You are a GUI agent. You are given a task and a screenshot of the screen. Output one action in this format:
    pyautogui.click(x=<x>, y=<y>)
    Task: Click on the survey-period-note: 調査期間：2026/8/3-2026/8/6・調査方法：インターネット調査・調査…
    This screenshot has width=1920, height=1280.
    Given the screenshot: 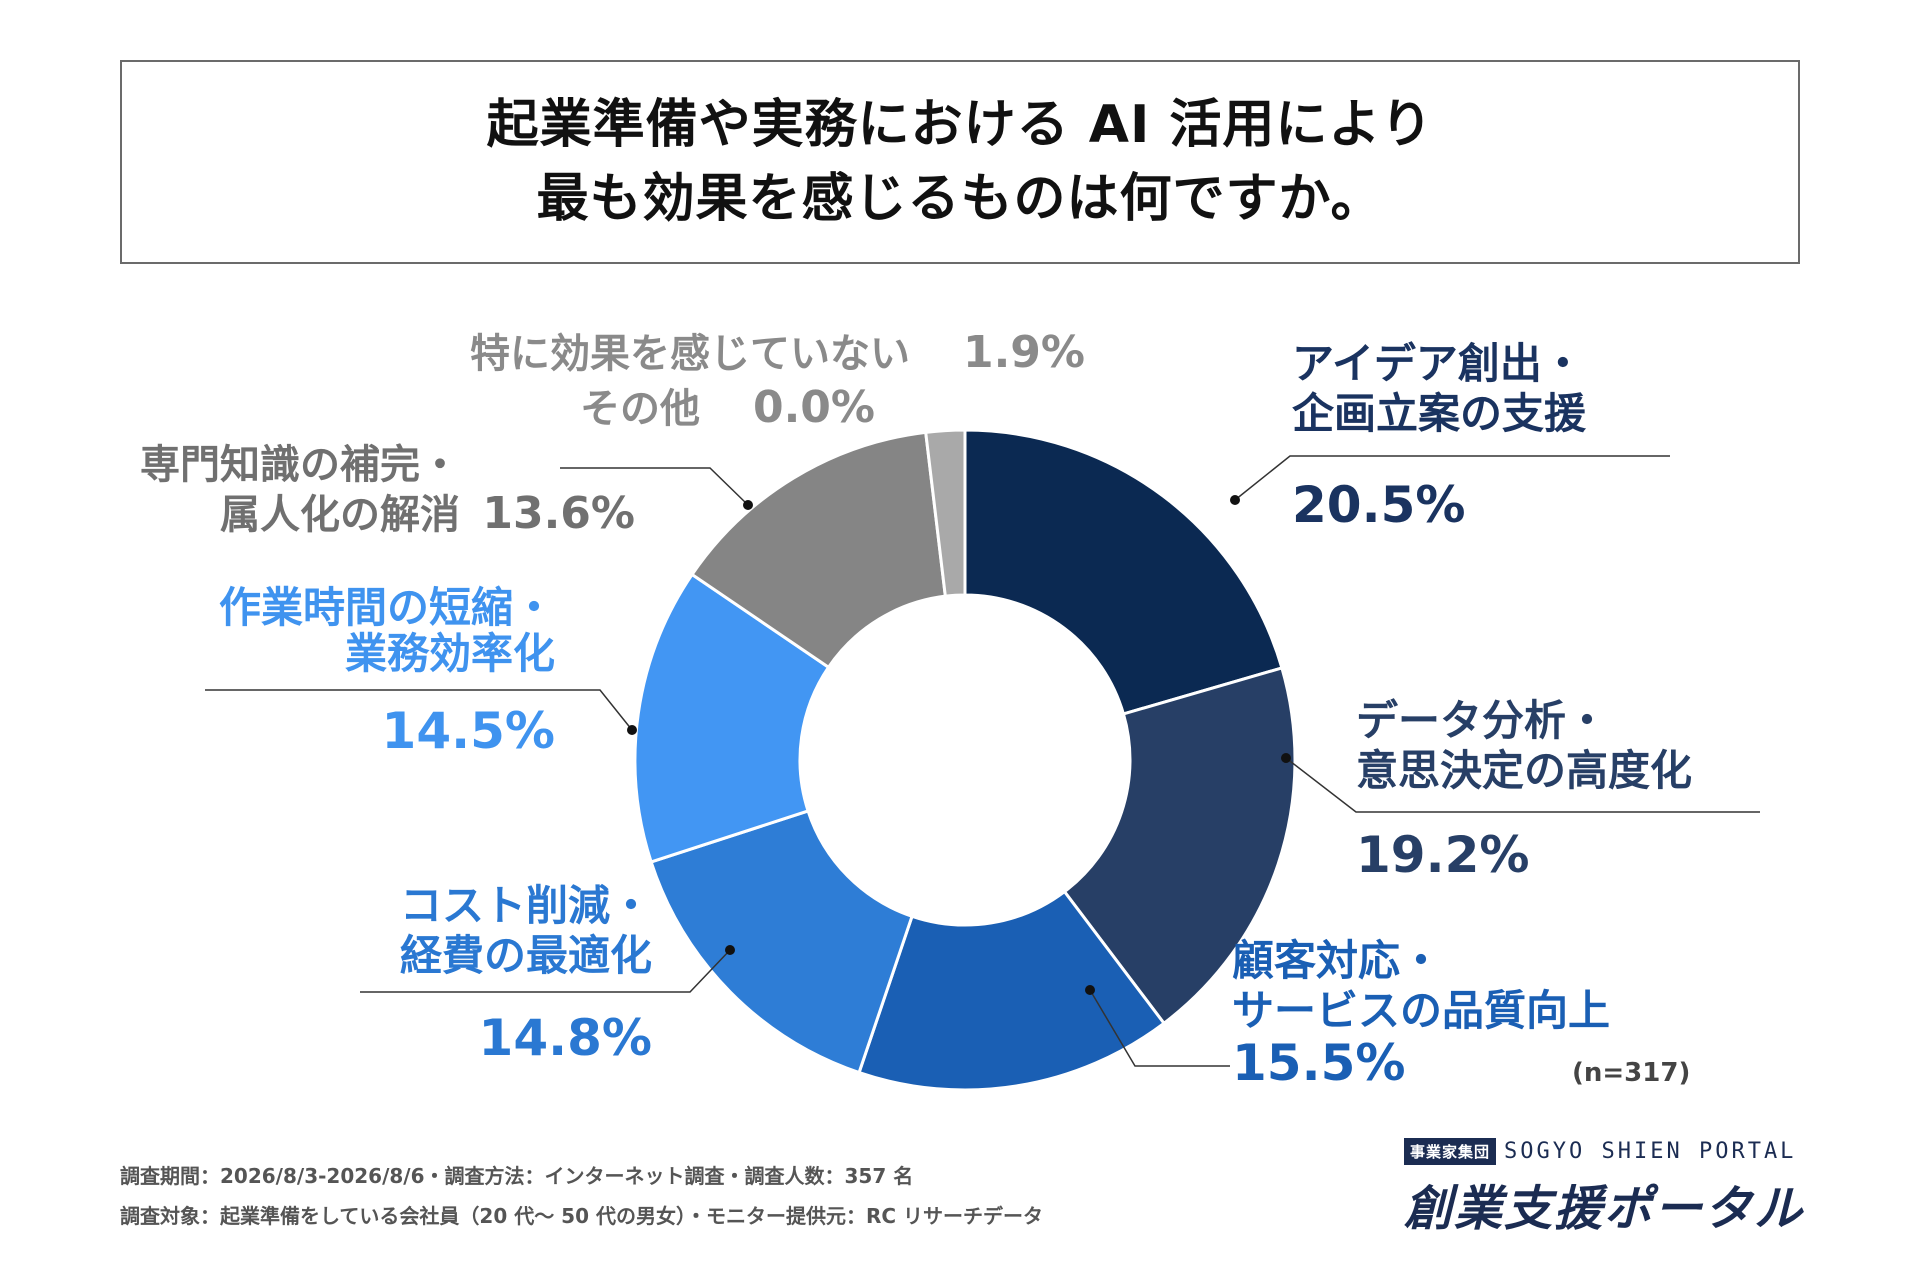 What is the action you would take?
    pyautogui.click(x=517, y=1176)
    